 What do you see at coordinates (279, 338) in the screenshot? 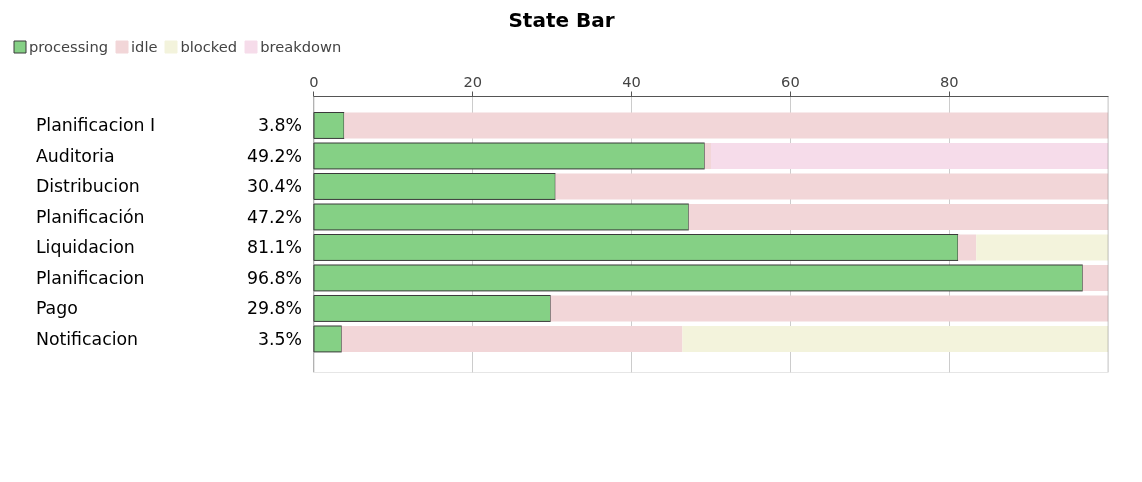
I see `data-label: 3.5%` at bounding box center [279, 338].